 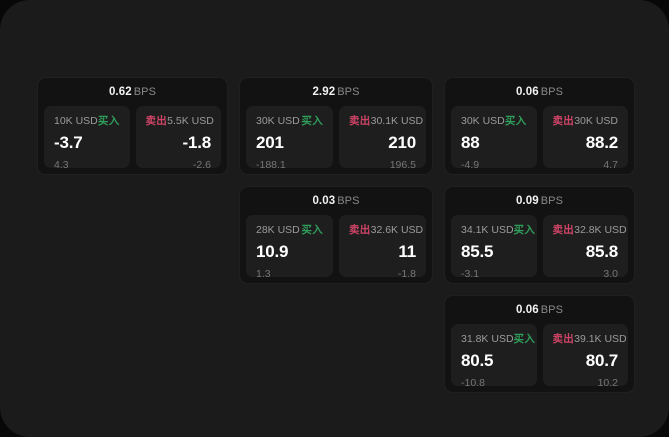 I want to click on card-bps-header: 0.62 BPS, so click(x=132, y=95).